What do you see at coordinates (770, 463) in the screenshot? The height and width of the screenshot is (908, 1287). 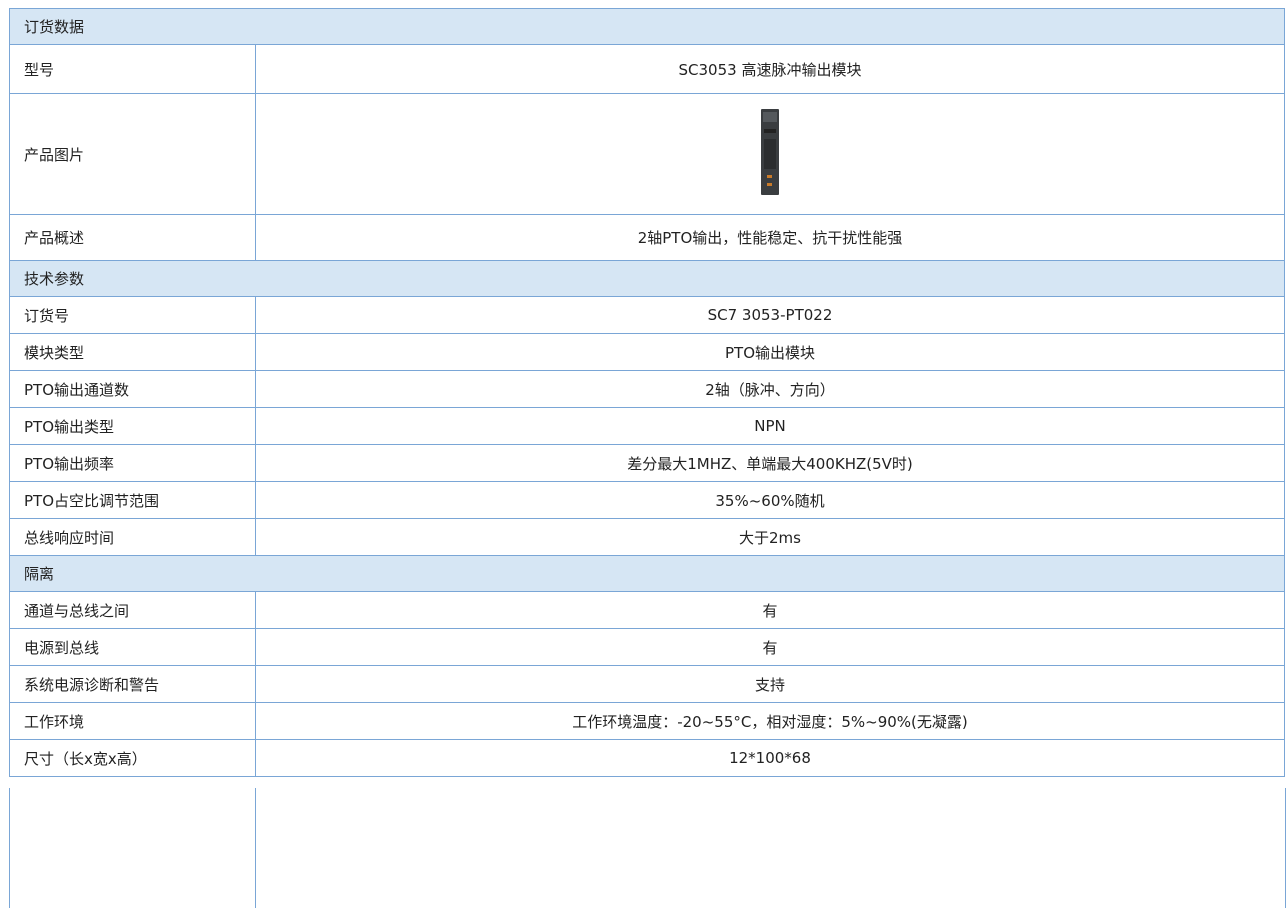 I see `row-value: 差分最大1MHZ、单端最大400KHZ(5V时)` at bounding box center [770, 463].